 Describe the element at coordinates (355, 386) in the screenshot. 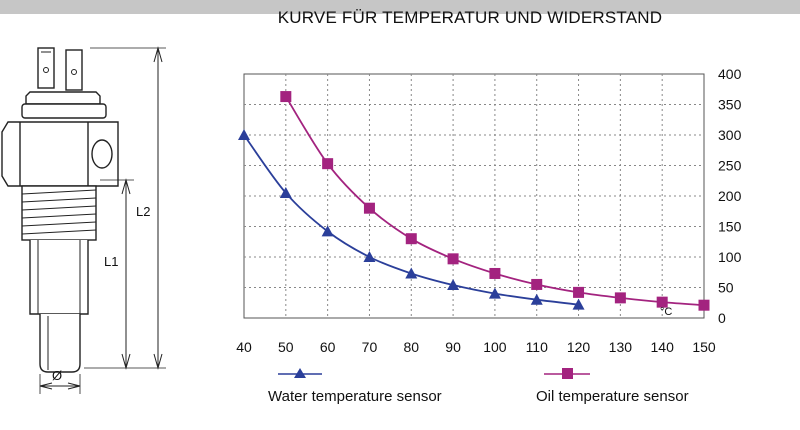

I see `legend-item-water: Water temperature sensor` at that location.